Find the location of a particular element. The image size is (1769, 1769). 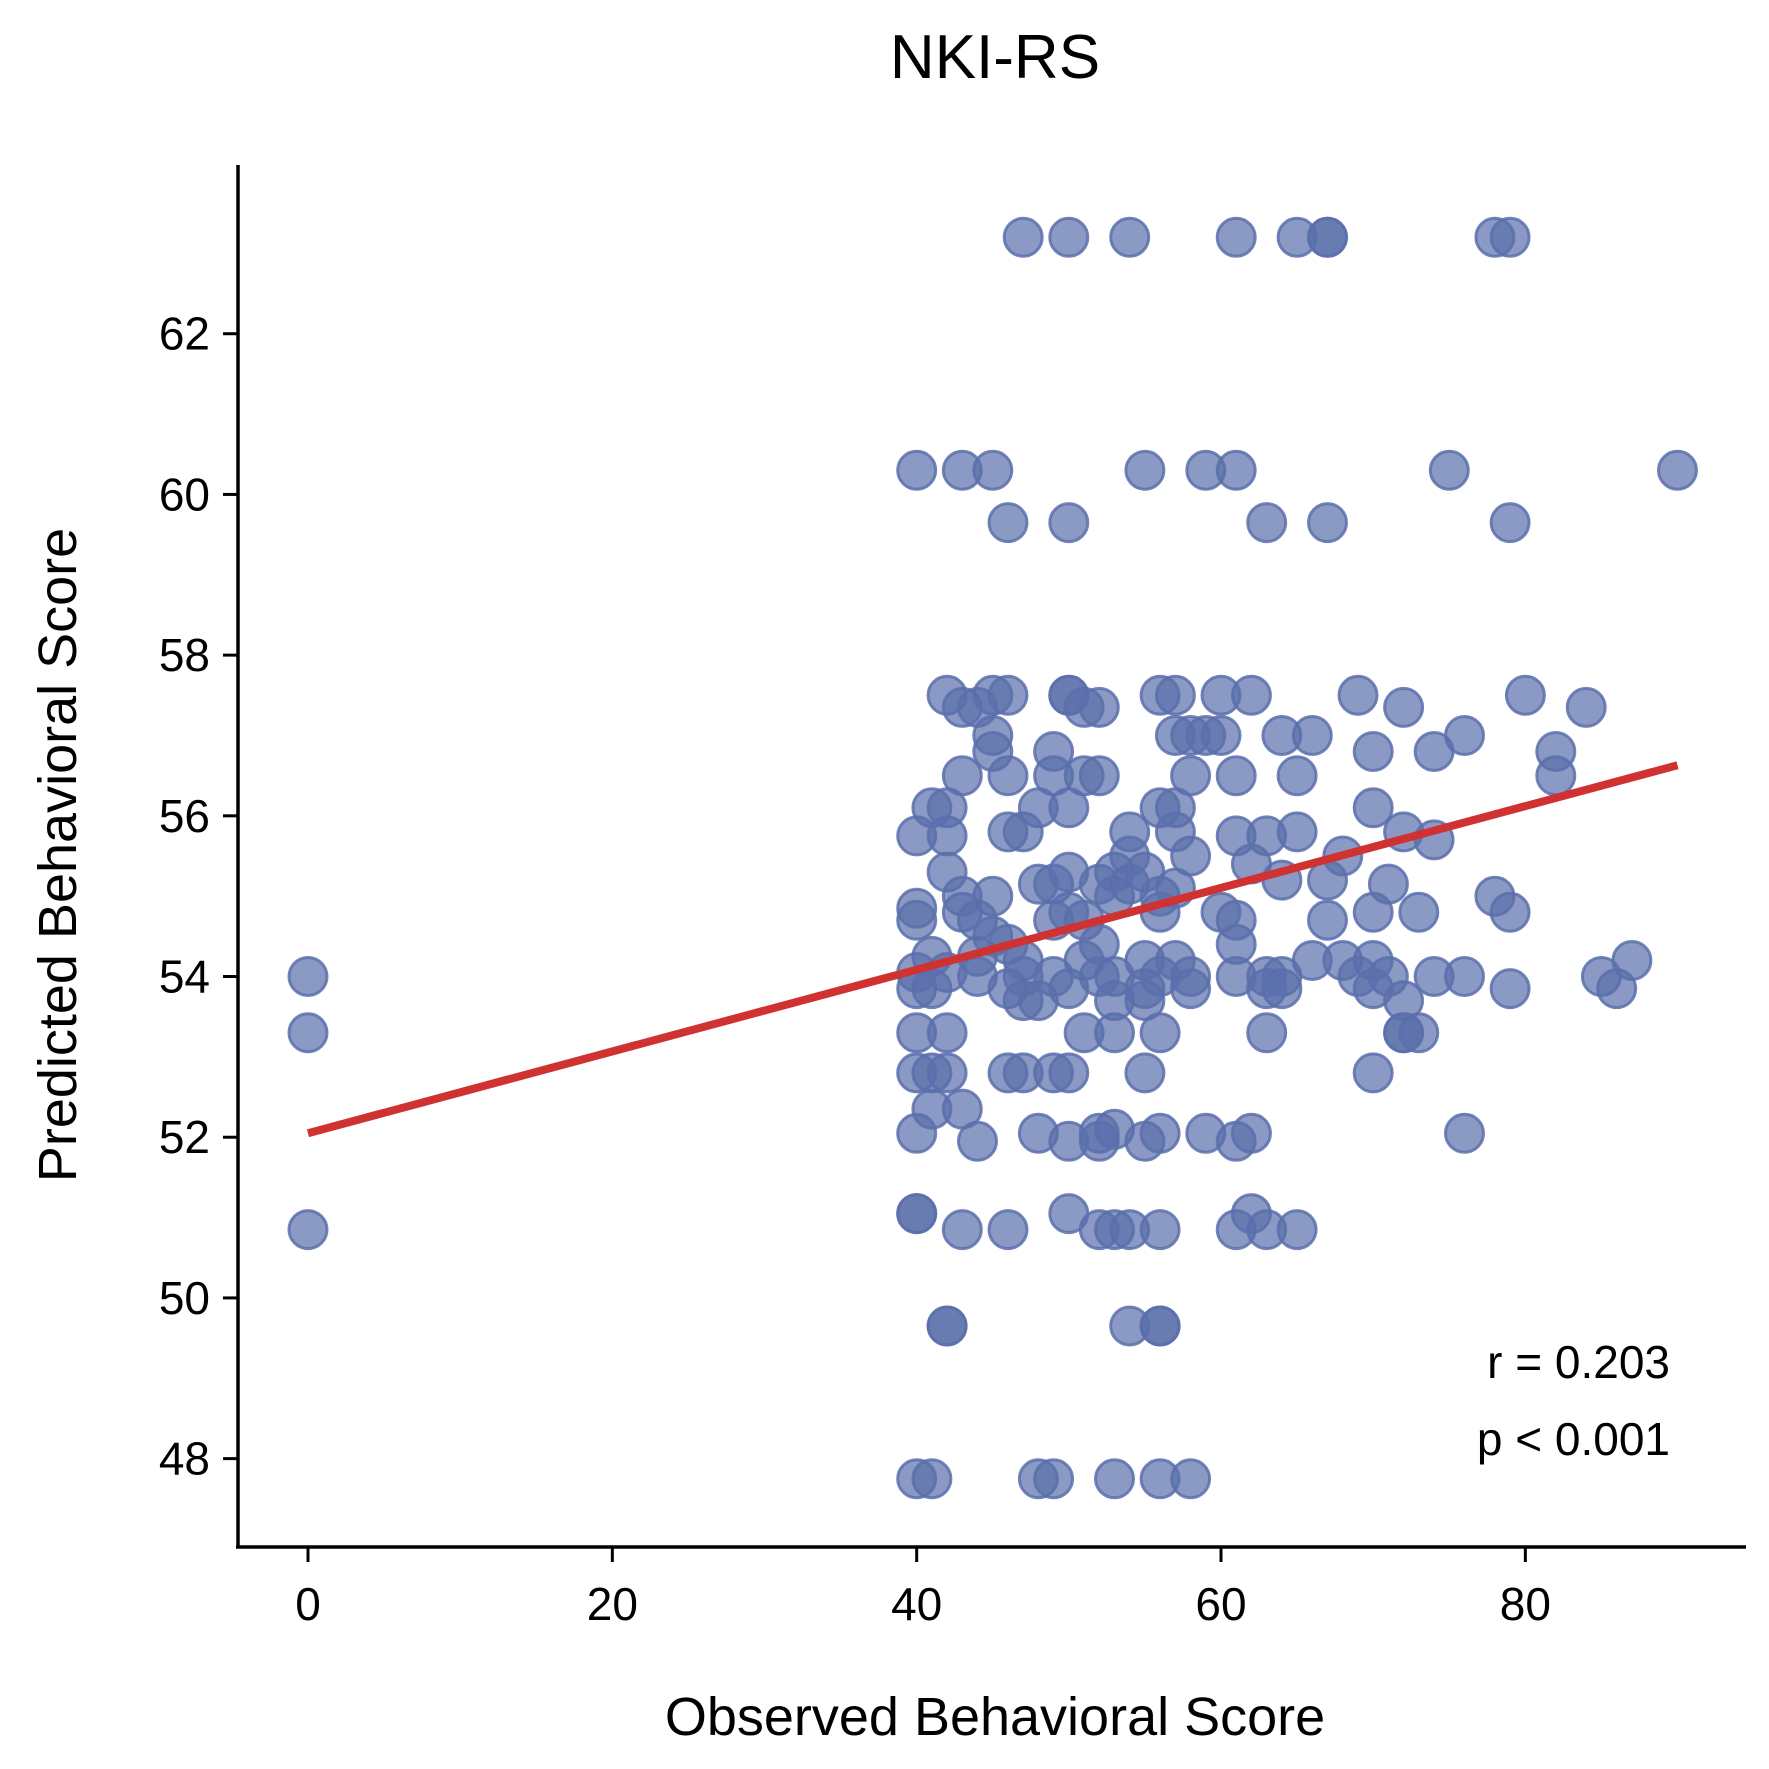

y-tick-label: 52 is located at coordinates (184, 1137).